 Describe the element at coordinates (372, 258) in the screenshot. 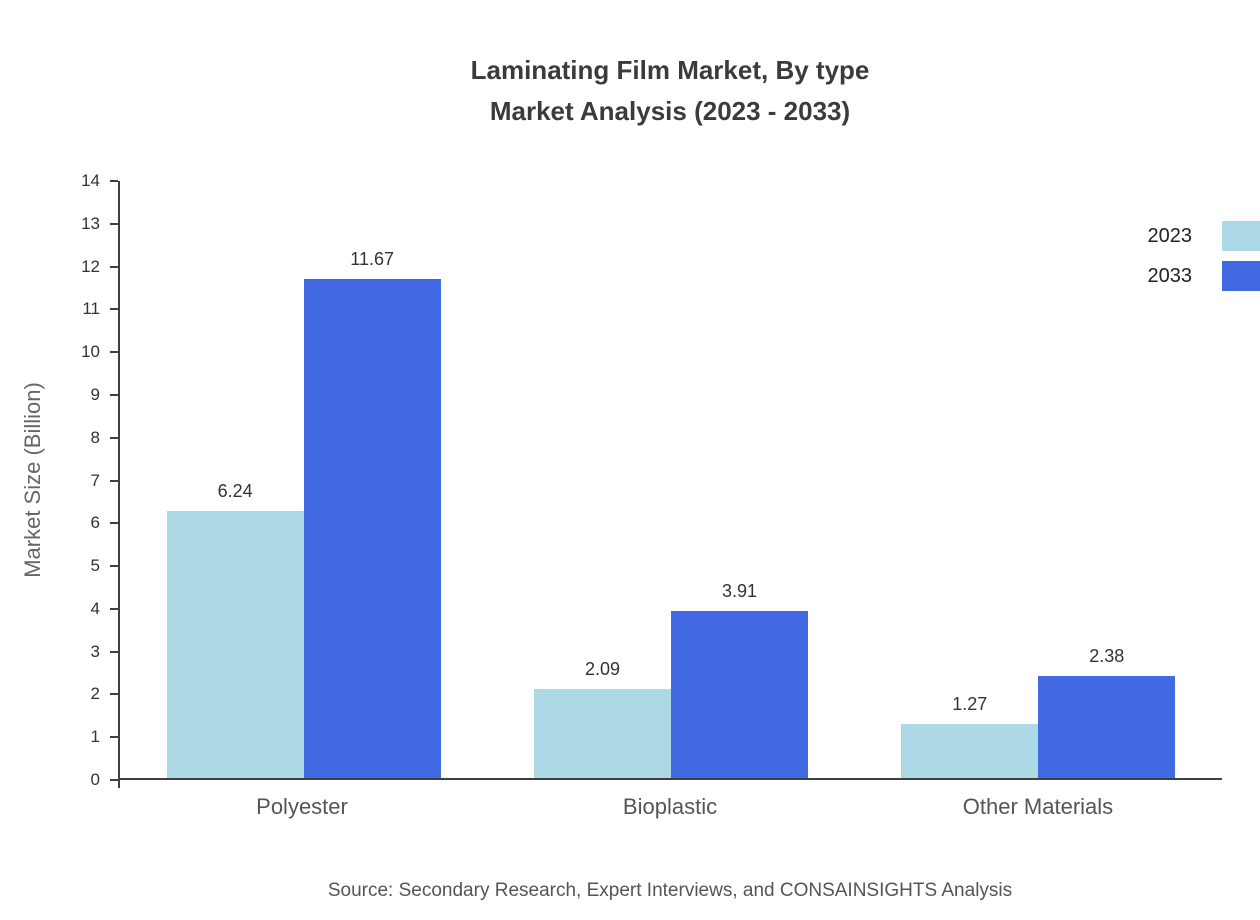

I see `bar-value-label: 11.67` at that location.